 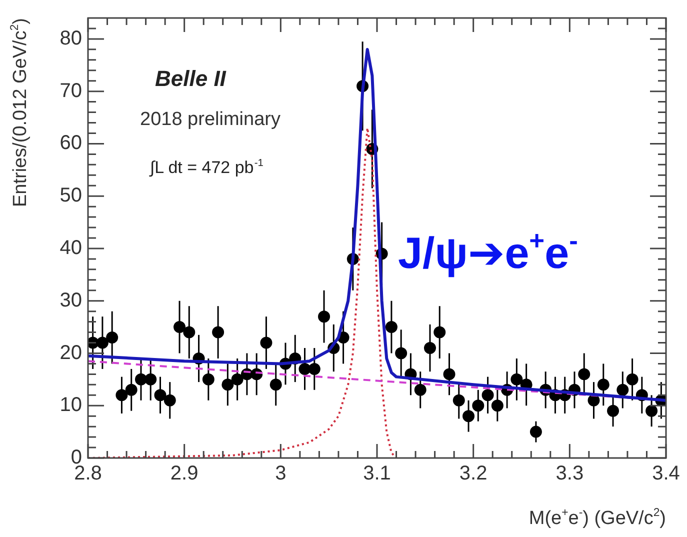 What do you see at coordinates (280, 473) in the screenshot?
I see `x-tick-label: 3` at bounding box center [280, 473].